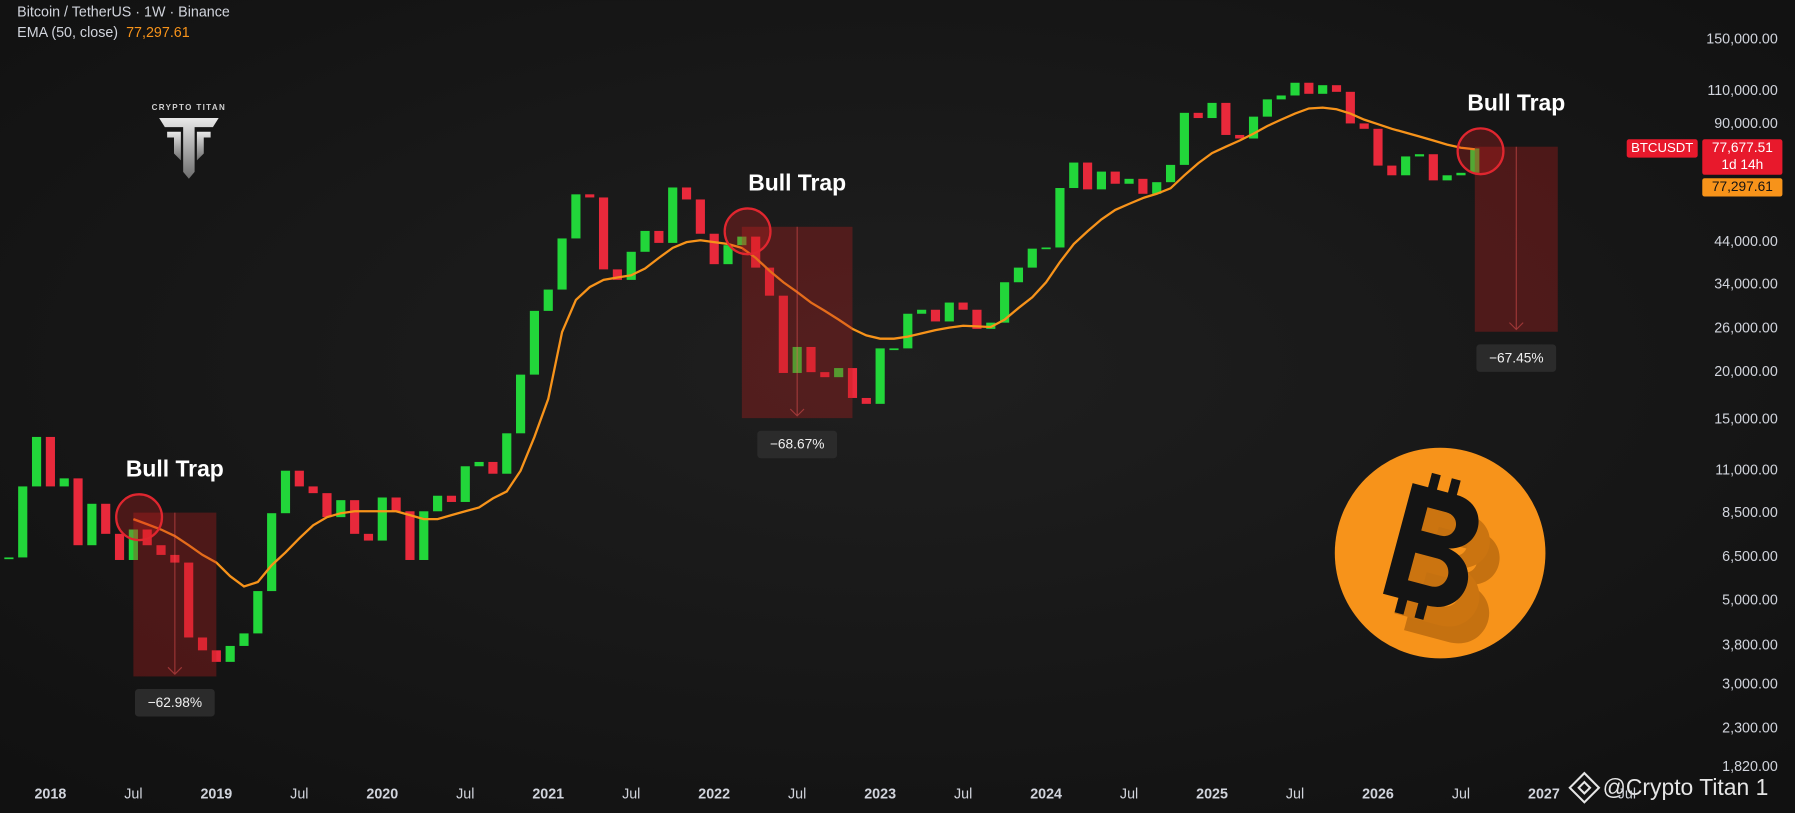 This screenshot has width=1795, height=813. Describe the element at coordinates (1746, 419) in the screenshot. I see `y-tick-label: 15,000.00` at that location.